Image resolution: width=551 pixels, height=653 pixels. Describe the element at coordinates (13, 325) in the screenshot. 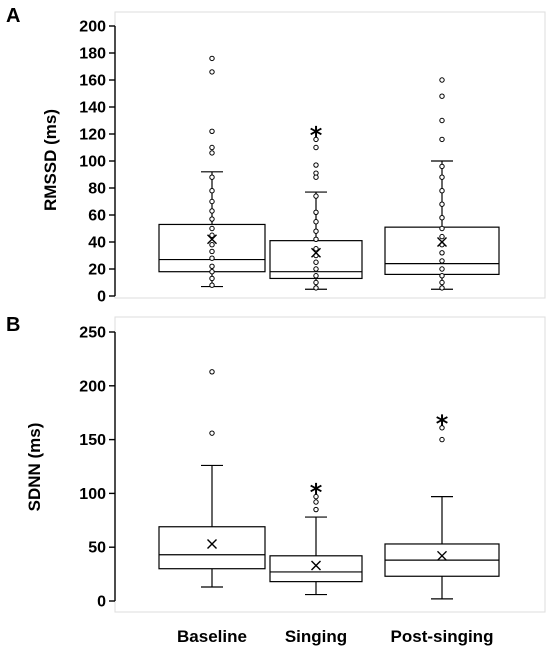

I see `panel-label-b: B` at that location.